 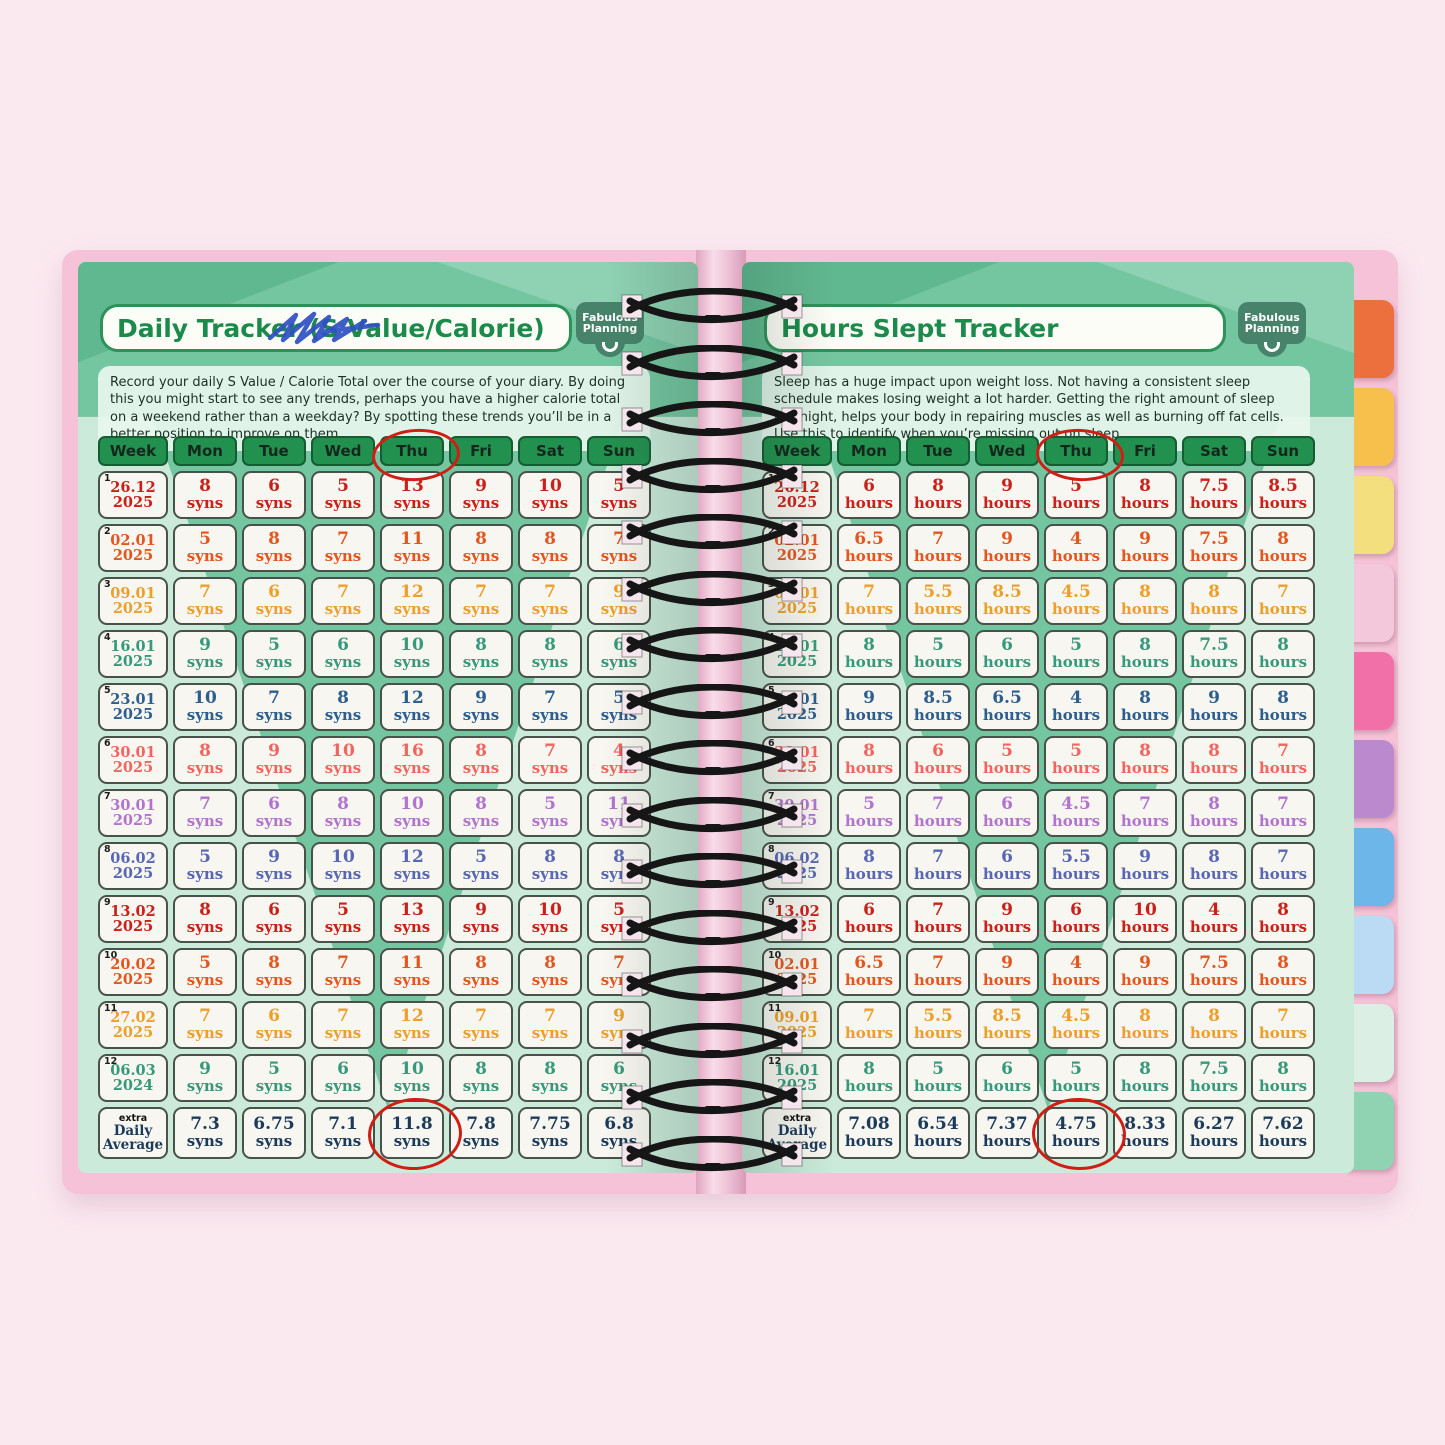 What do you see at coordinates (336, 328) in the screenshot?
I see `page-title-bar: Daily Tracker (S Value/Calorie)` at bounding box center [336, 328].